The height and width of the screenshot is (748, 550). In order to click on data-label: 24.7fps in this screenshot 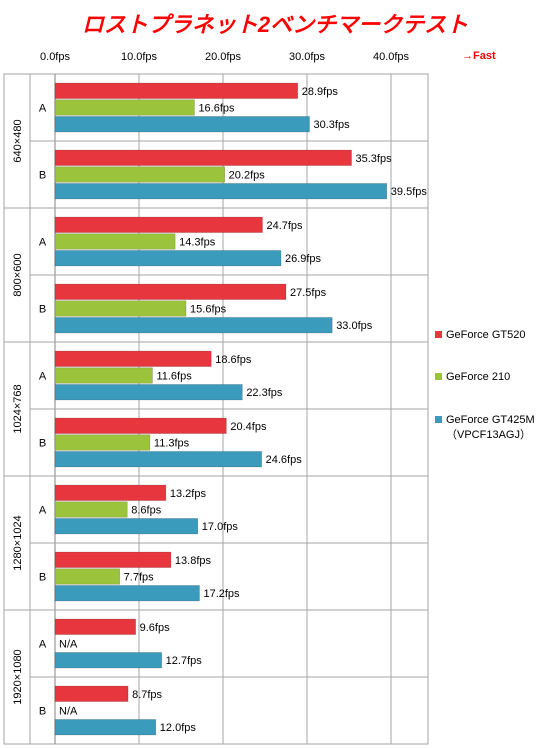, I will do `click(284, 226)`.